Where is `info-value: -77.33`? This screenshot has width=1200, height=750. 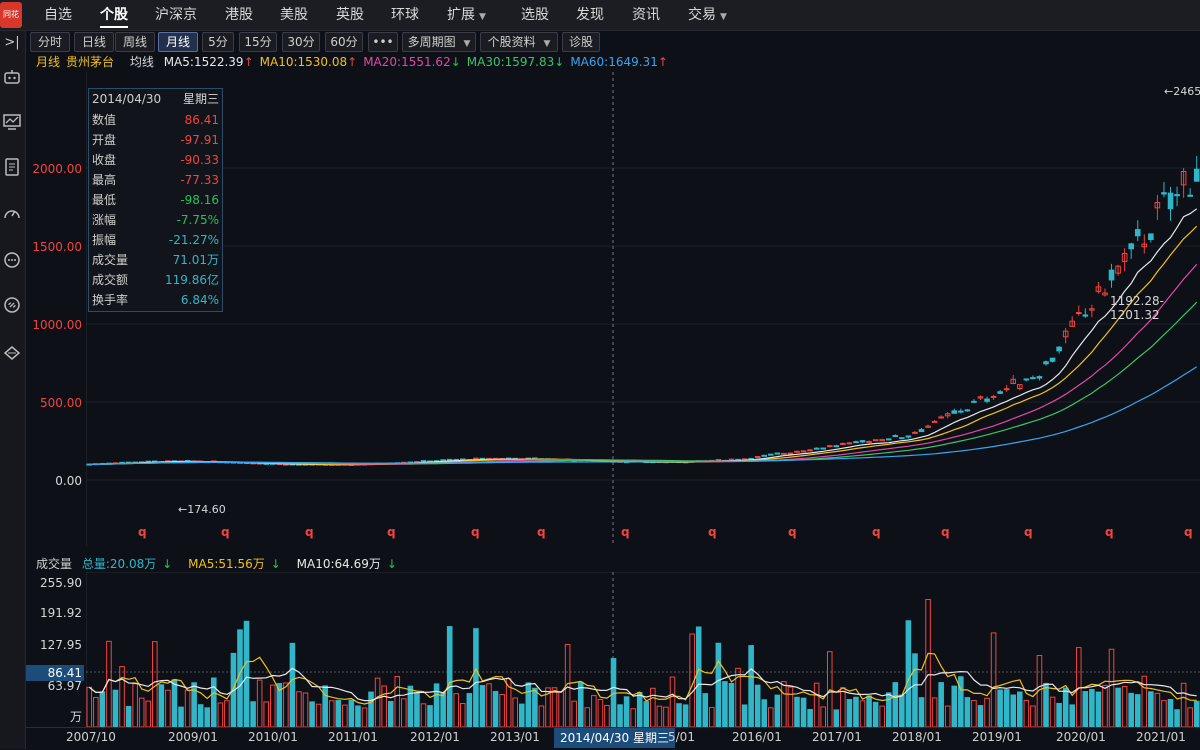
info-value: -77.33 is located at coordinates (199, 180).